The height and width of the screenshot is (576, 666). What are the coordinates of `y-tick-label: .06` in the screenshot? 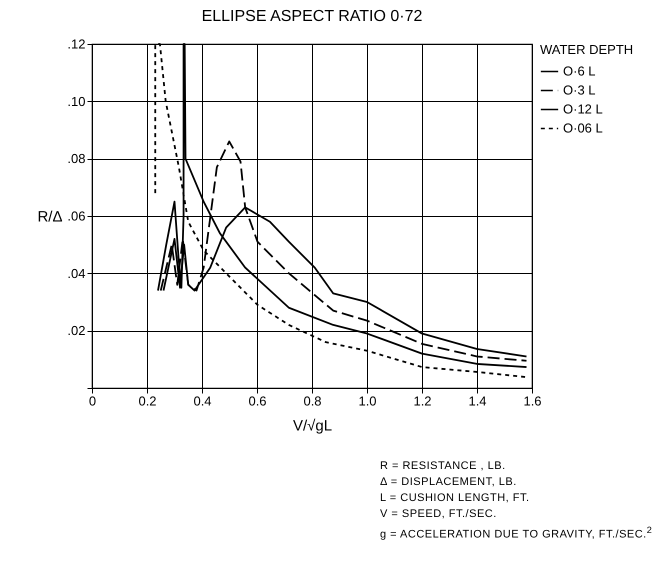 It's located at (76, 216).